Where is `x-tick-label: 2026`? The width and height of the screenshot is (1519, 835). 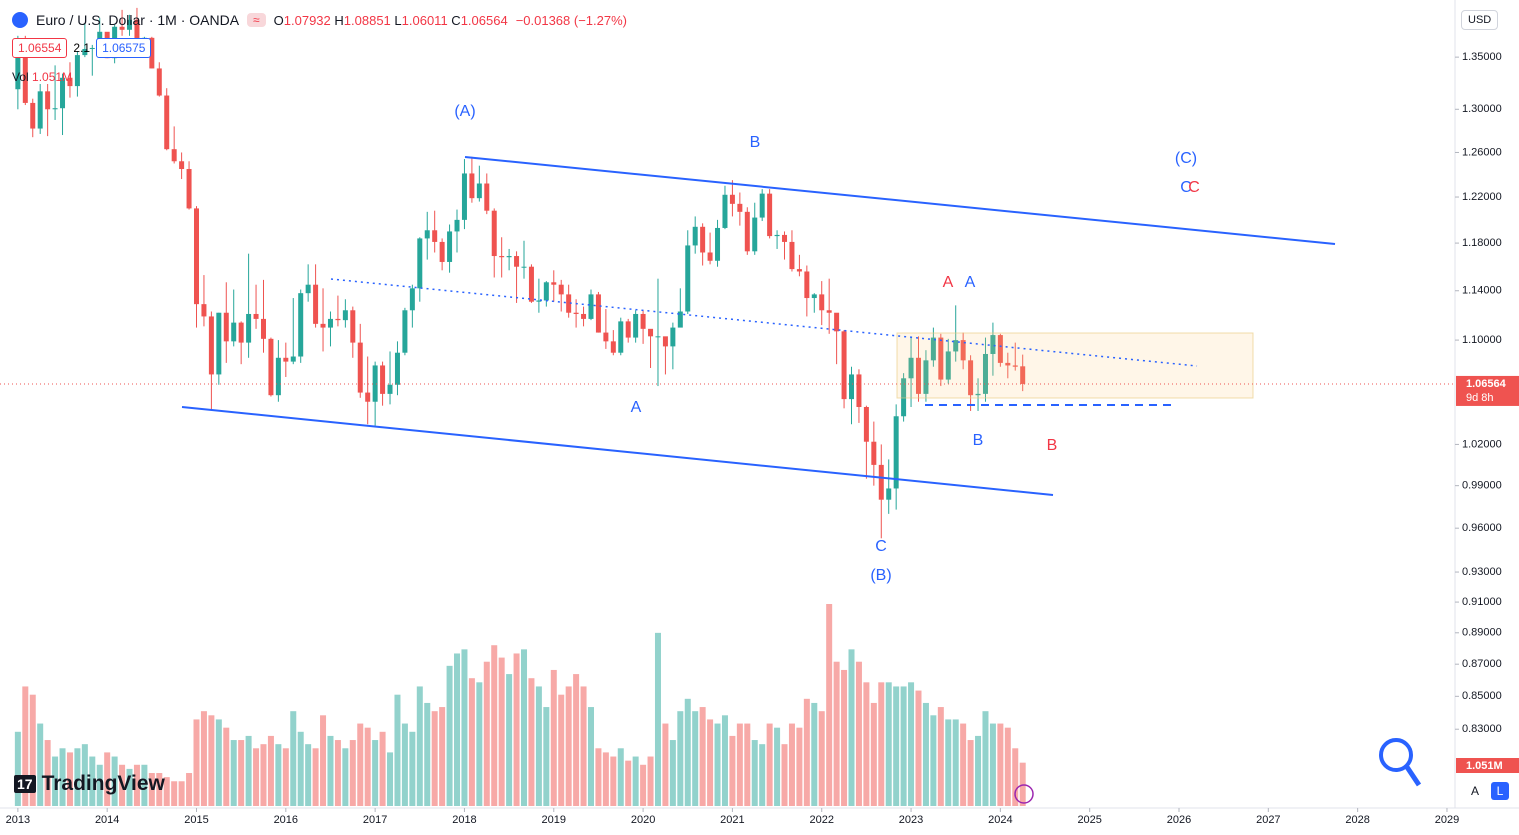 x-tick-label: 2026 is located at coordinates (1179, 820).